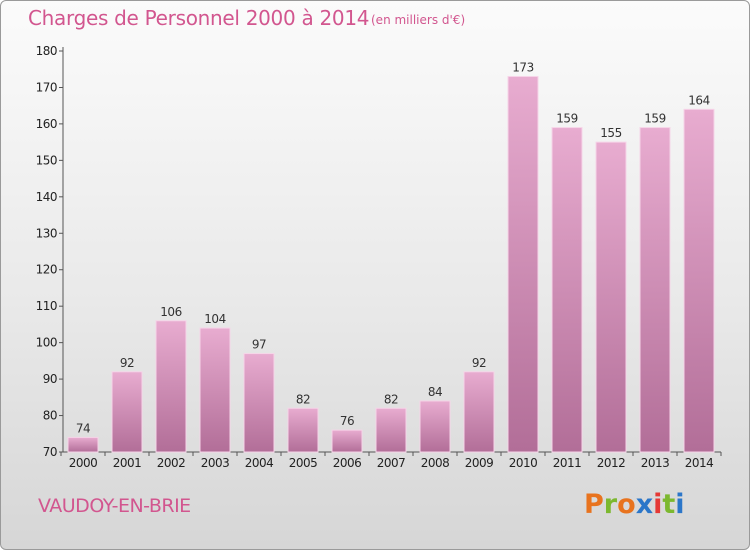 This screenshot has width=750, height=550. What do you see at coordinates (127, 463) in the screenshot?
I see `x-tick-label-2001: 2001` at bounding box center [127, 463].